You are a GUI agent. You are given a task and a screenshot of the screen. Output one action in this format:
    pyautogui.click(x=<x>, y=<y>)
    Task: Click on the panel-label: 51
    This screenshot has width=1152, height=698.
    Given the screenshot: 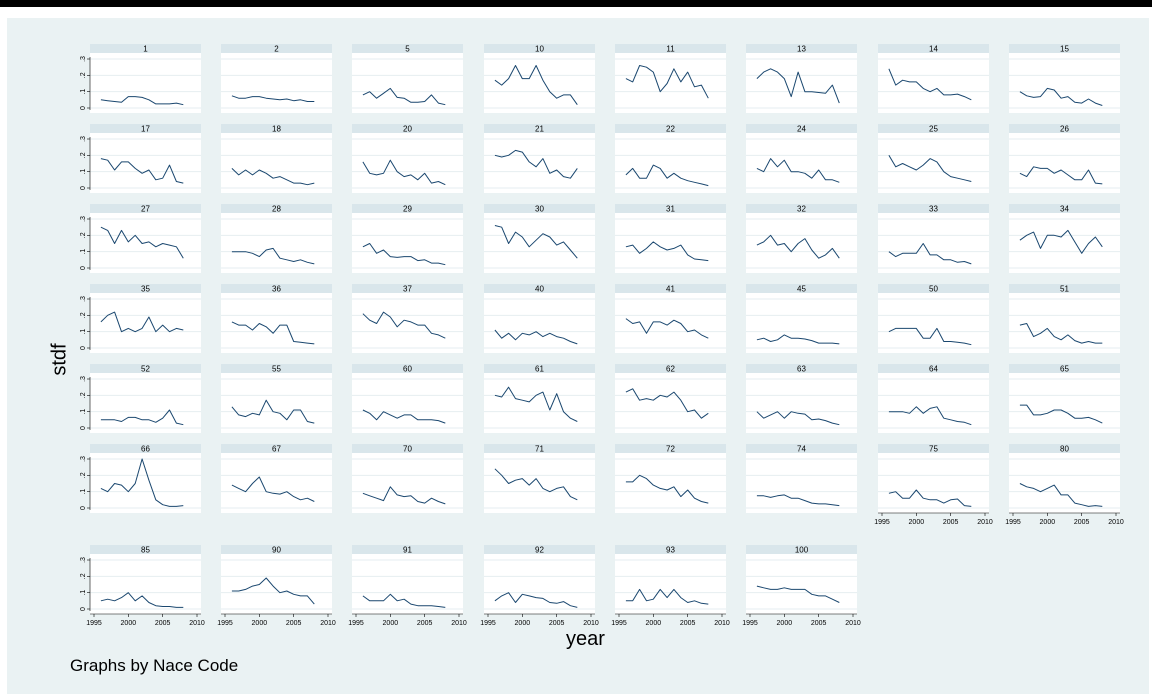 What is the action you would take?
    pyautogui.click(x=1064, y=289)
    